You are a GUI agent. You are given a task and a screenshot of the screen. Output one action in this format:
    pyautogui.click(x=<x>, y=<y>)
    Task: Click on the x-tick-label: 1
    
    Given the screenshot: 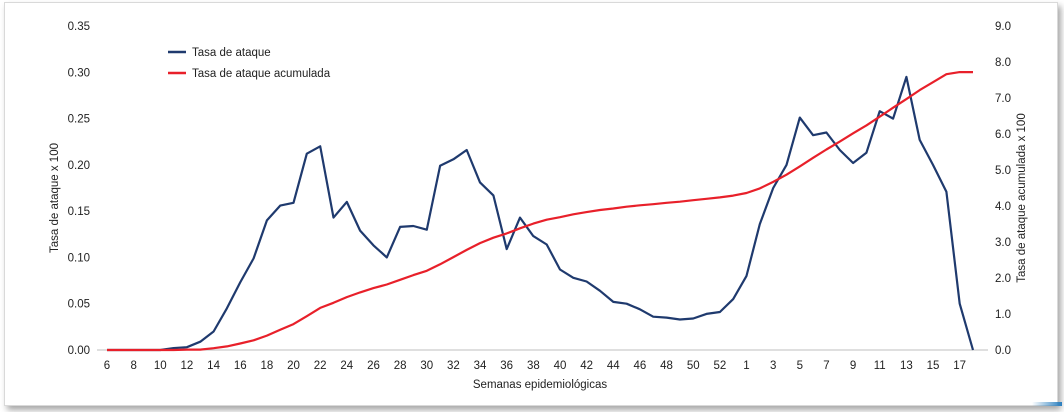 What is the action you would take?
    pyautogui.click(x=746, y=366)
    